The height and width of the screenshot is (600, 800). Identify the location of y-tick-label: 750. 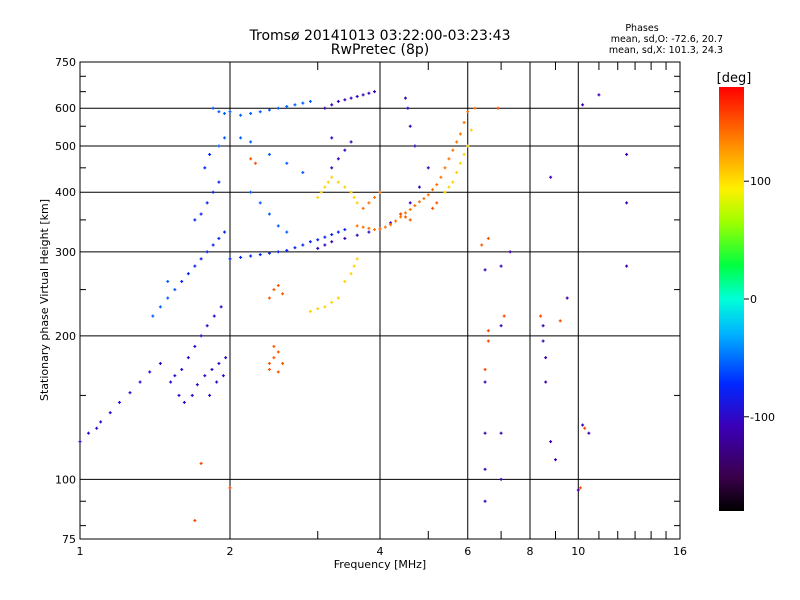
(65, 62).